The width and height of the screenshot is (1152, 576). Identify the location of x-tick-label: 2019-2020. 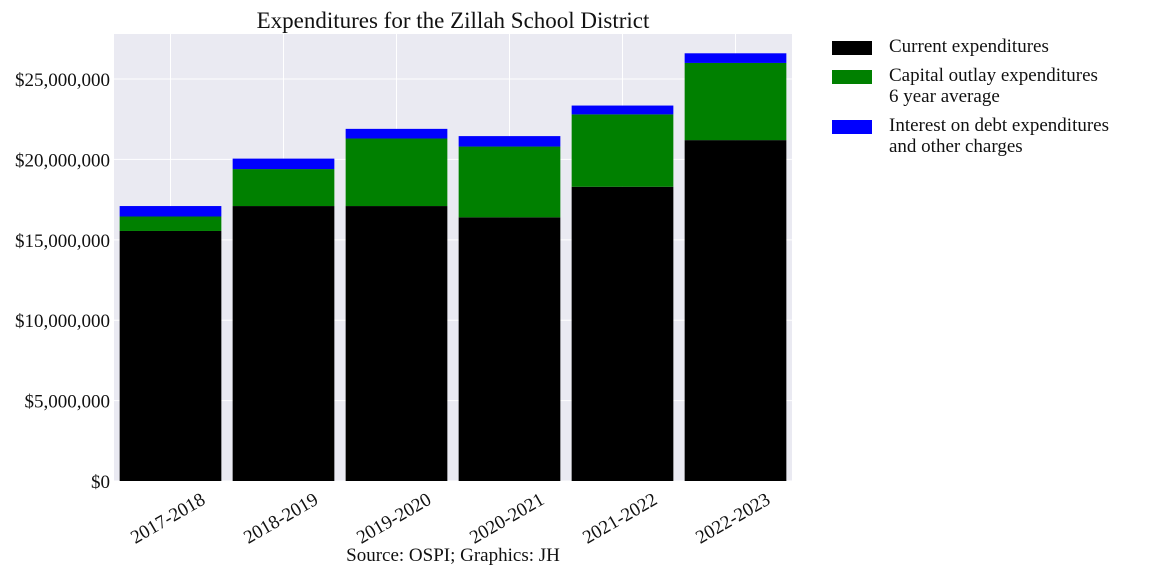
(394, 518).